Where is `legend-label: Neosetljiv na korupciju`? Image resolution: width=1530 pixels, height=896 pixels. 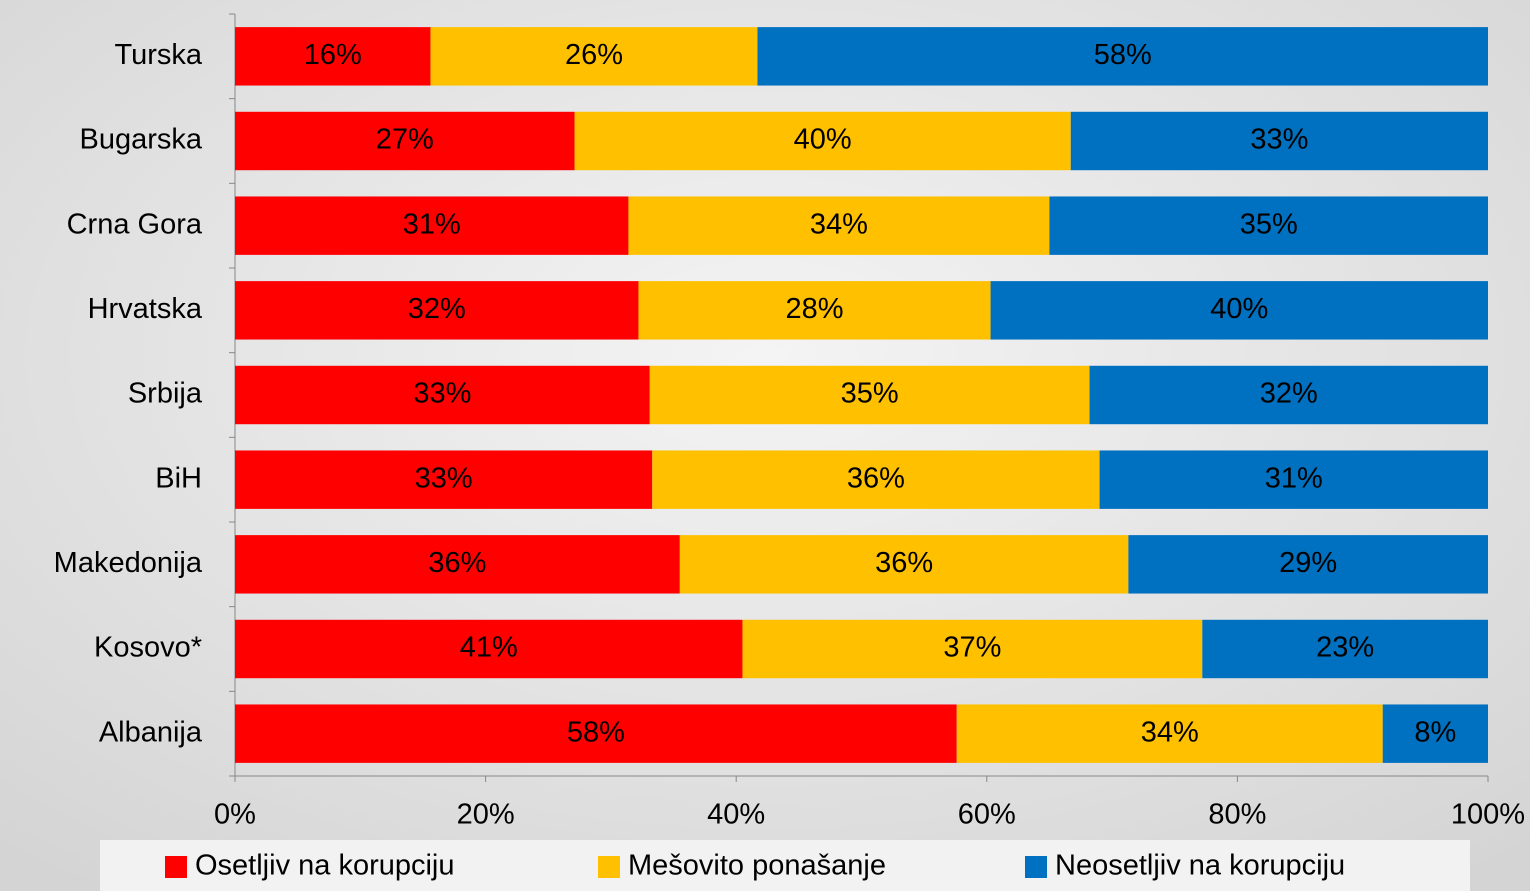 legend-label: Neosetljiv na korupciju is located at coordinates (1200, 866).